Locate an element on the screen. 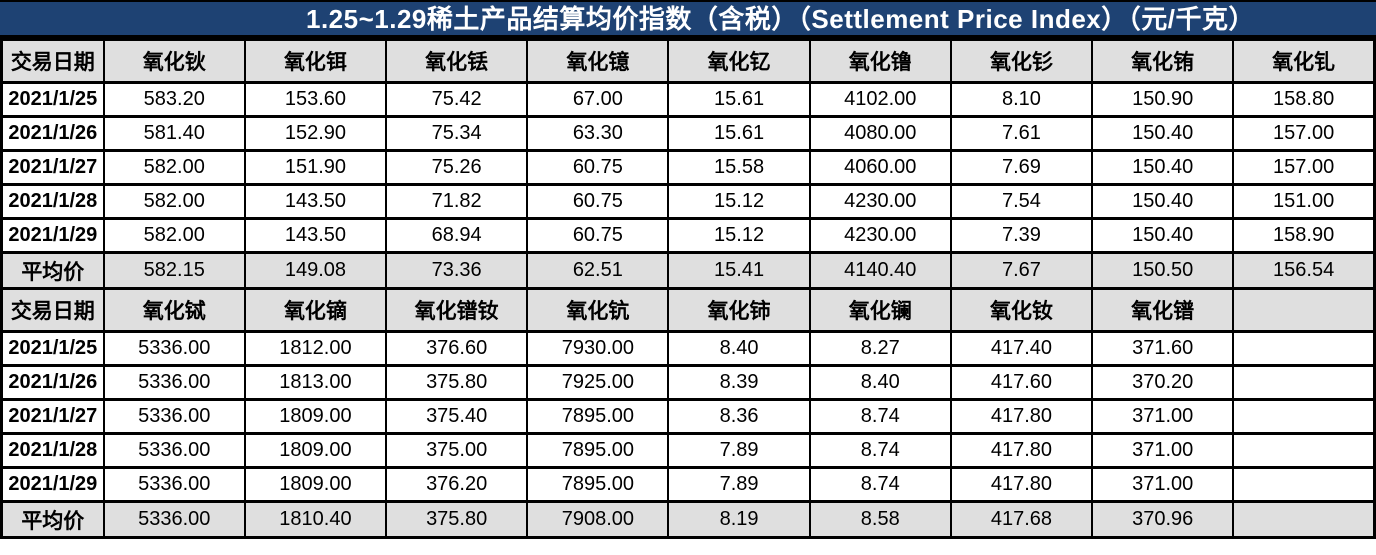 Image resolution: width=1376 pixels, height=555 pixels. product-header-cell: 氧化钬 is located at coordinates (174, 61).